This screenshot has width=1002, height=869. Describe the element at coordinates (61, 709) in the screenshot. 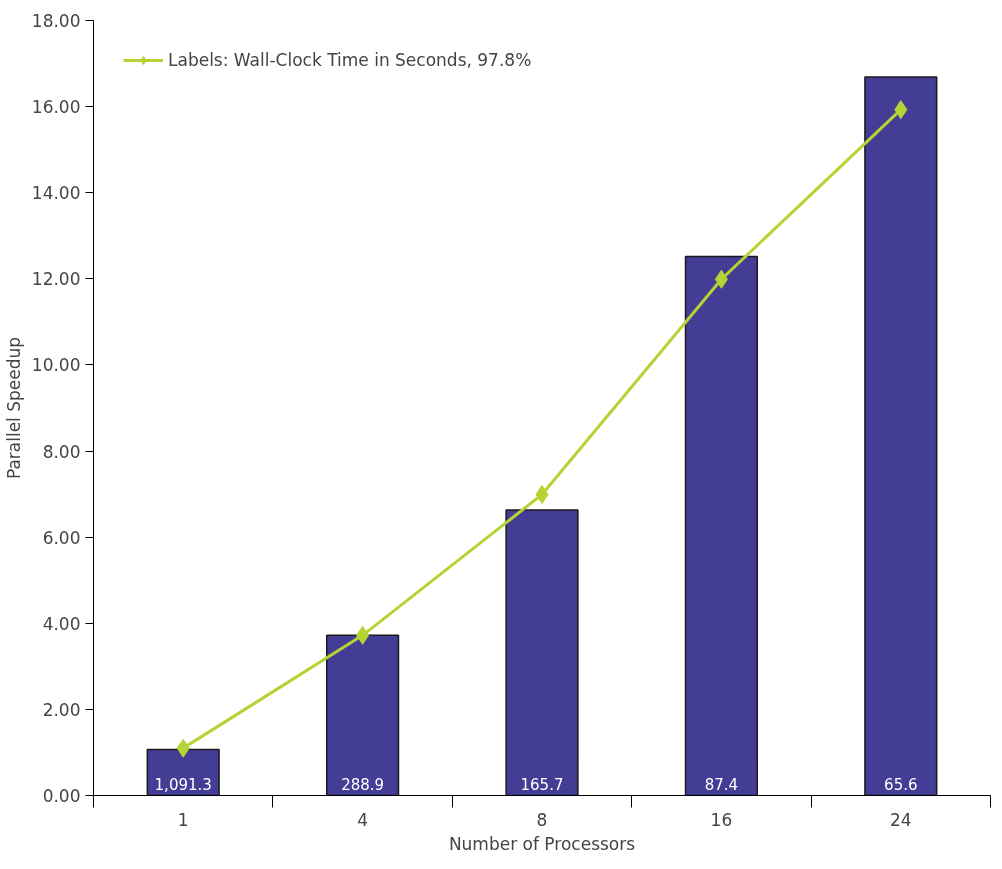

I see `y-tick-label: 2.00` at that location.